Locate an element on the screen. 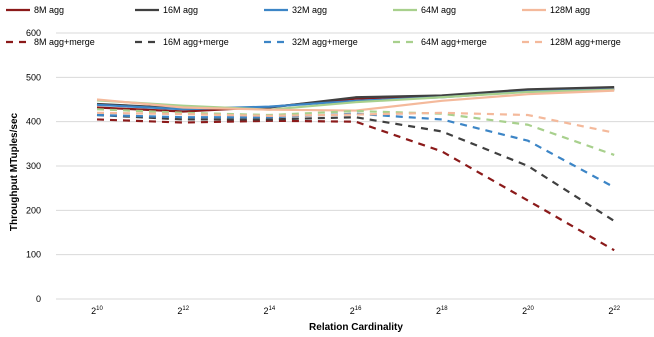  y-axis-ticks: 0 100 200 300 400 500 600 is located at coordinates (33, 166).